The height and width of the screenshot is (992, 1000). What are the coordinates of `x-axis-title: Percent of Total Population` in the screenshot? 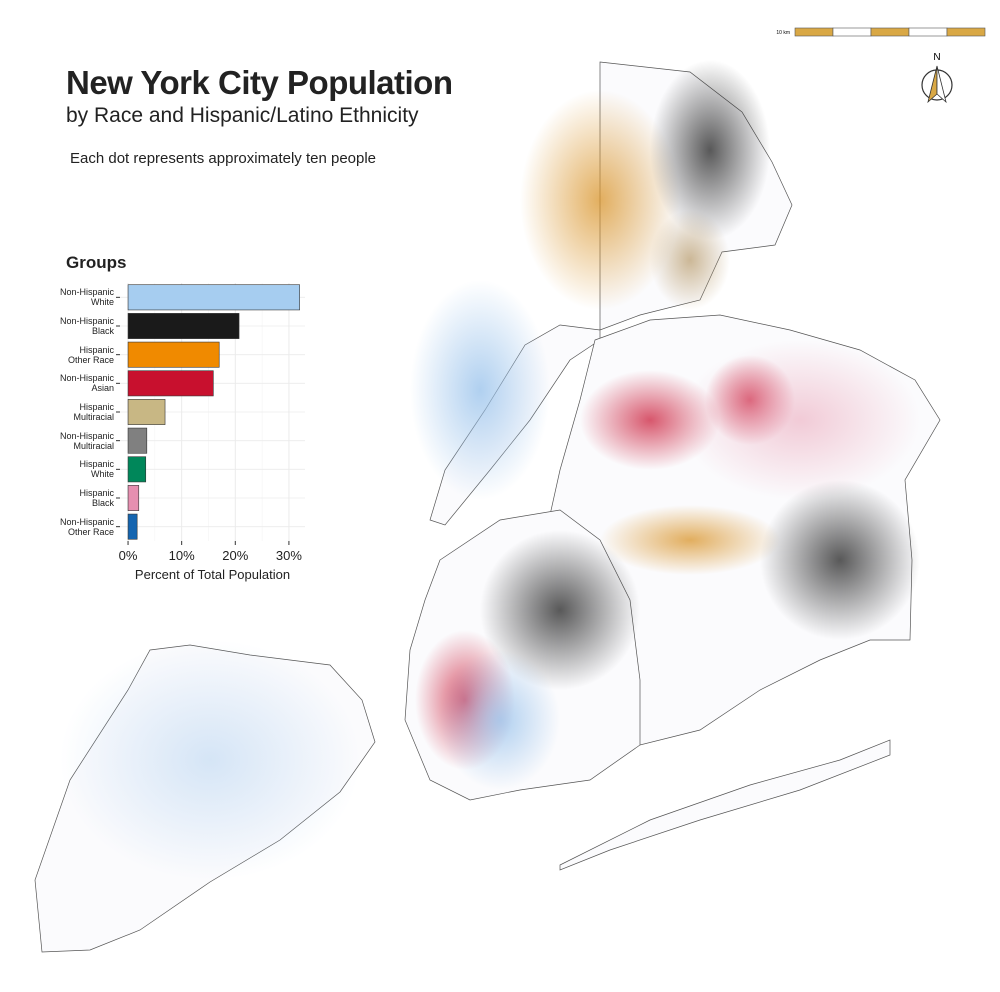 It's located at (212, 574).